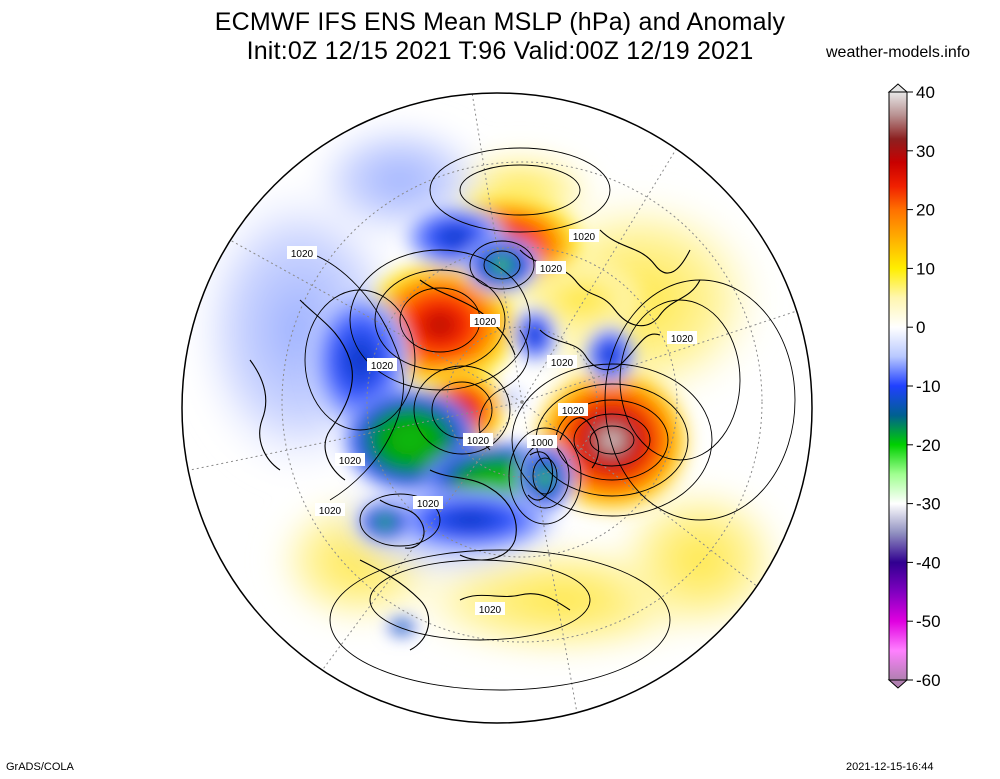  I want to click on anomaly-pole-low, so click(512, 398).